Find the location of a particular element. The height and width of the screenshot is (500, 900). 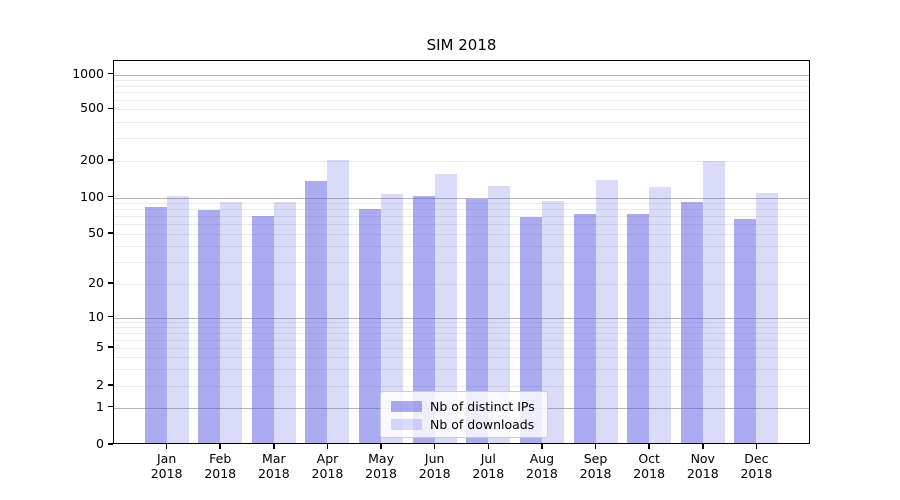

xtick-mark-jan is located at coordinates (166, 446).